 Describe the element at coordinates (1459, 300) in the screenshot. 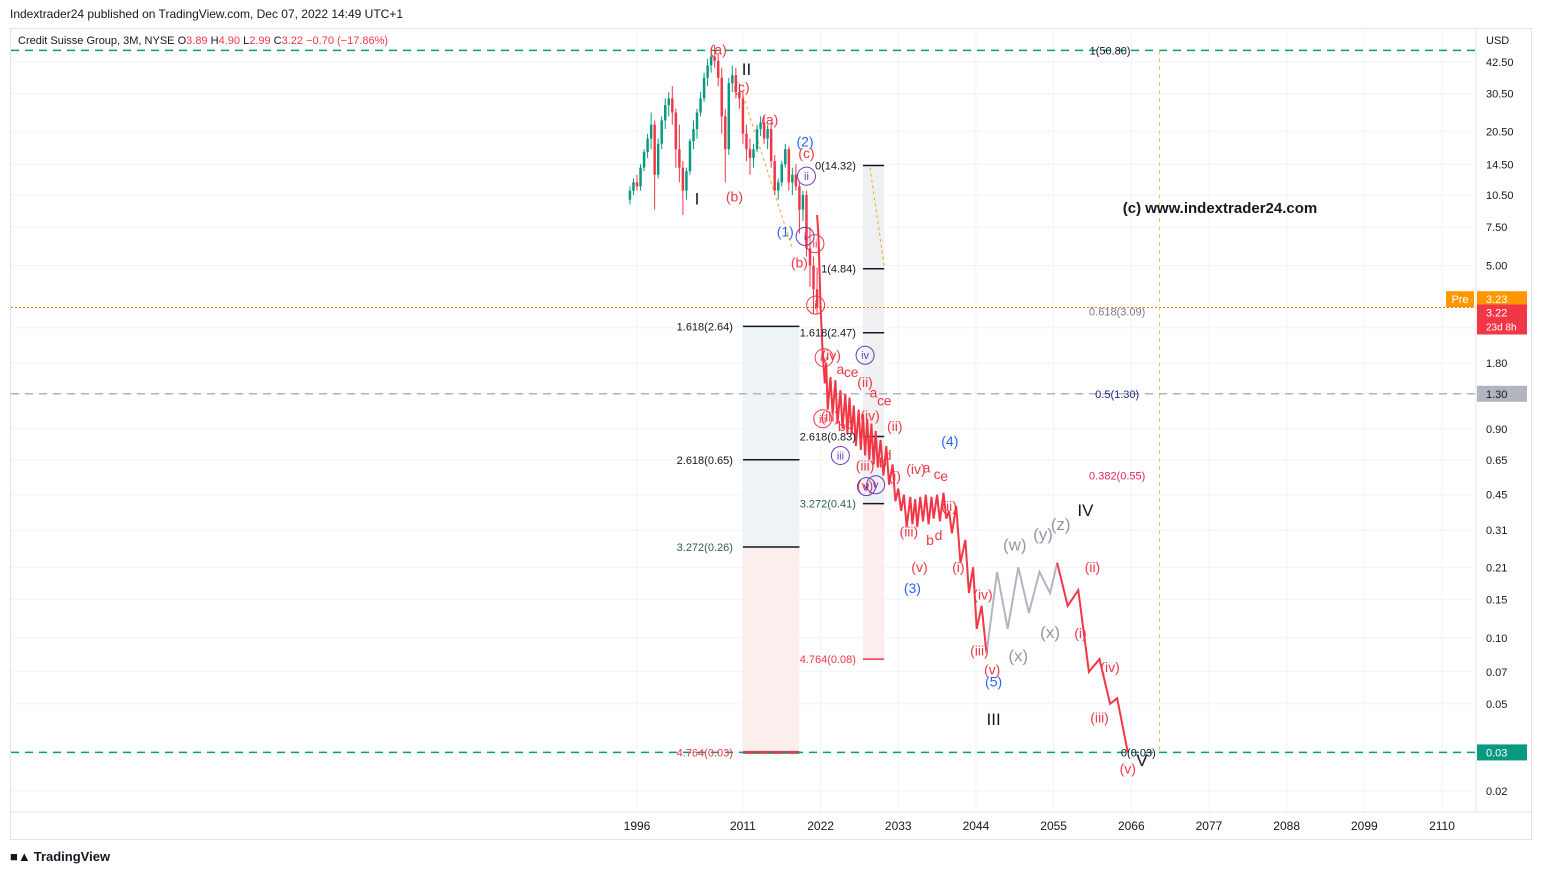

I see `pre-badge-label: Pre` at that location.